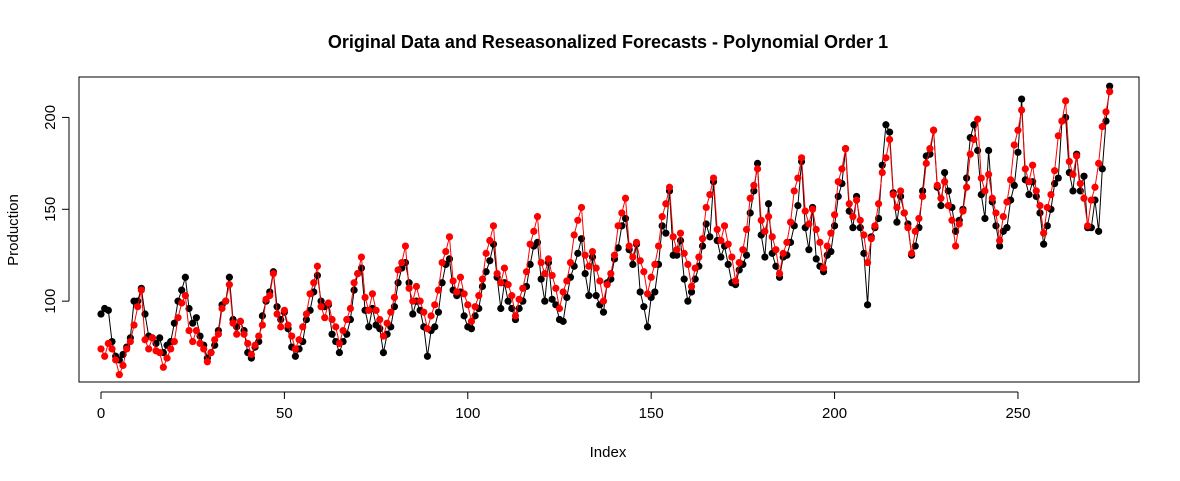  Describe the element at coordinates (608, 452) in the screenshot. I see `x-axis-label: Index` at that location.